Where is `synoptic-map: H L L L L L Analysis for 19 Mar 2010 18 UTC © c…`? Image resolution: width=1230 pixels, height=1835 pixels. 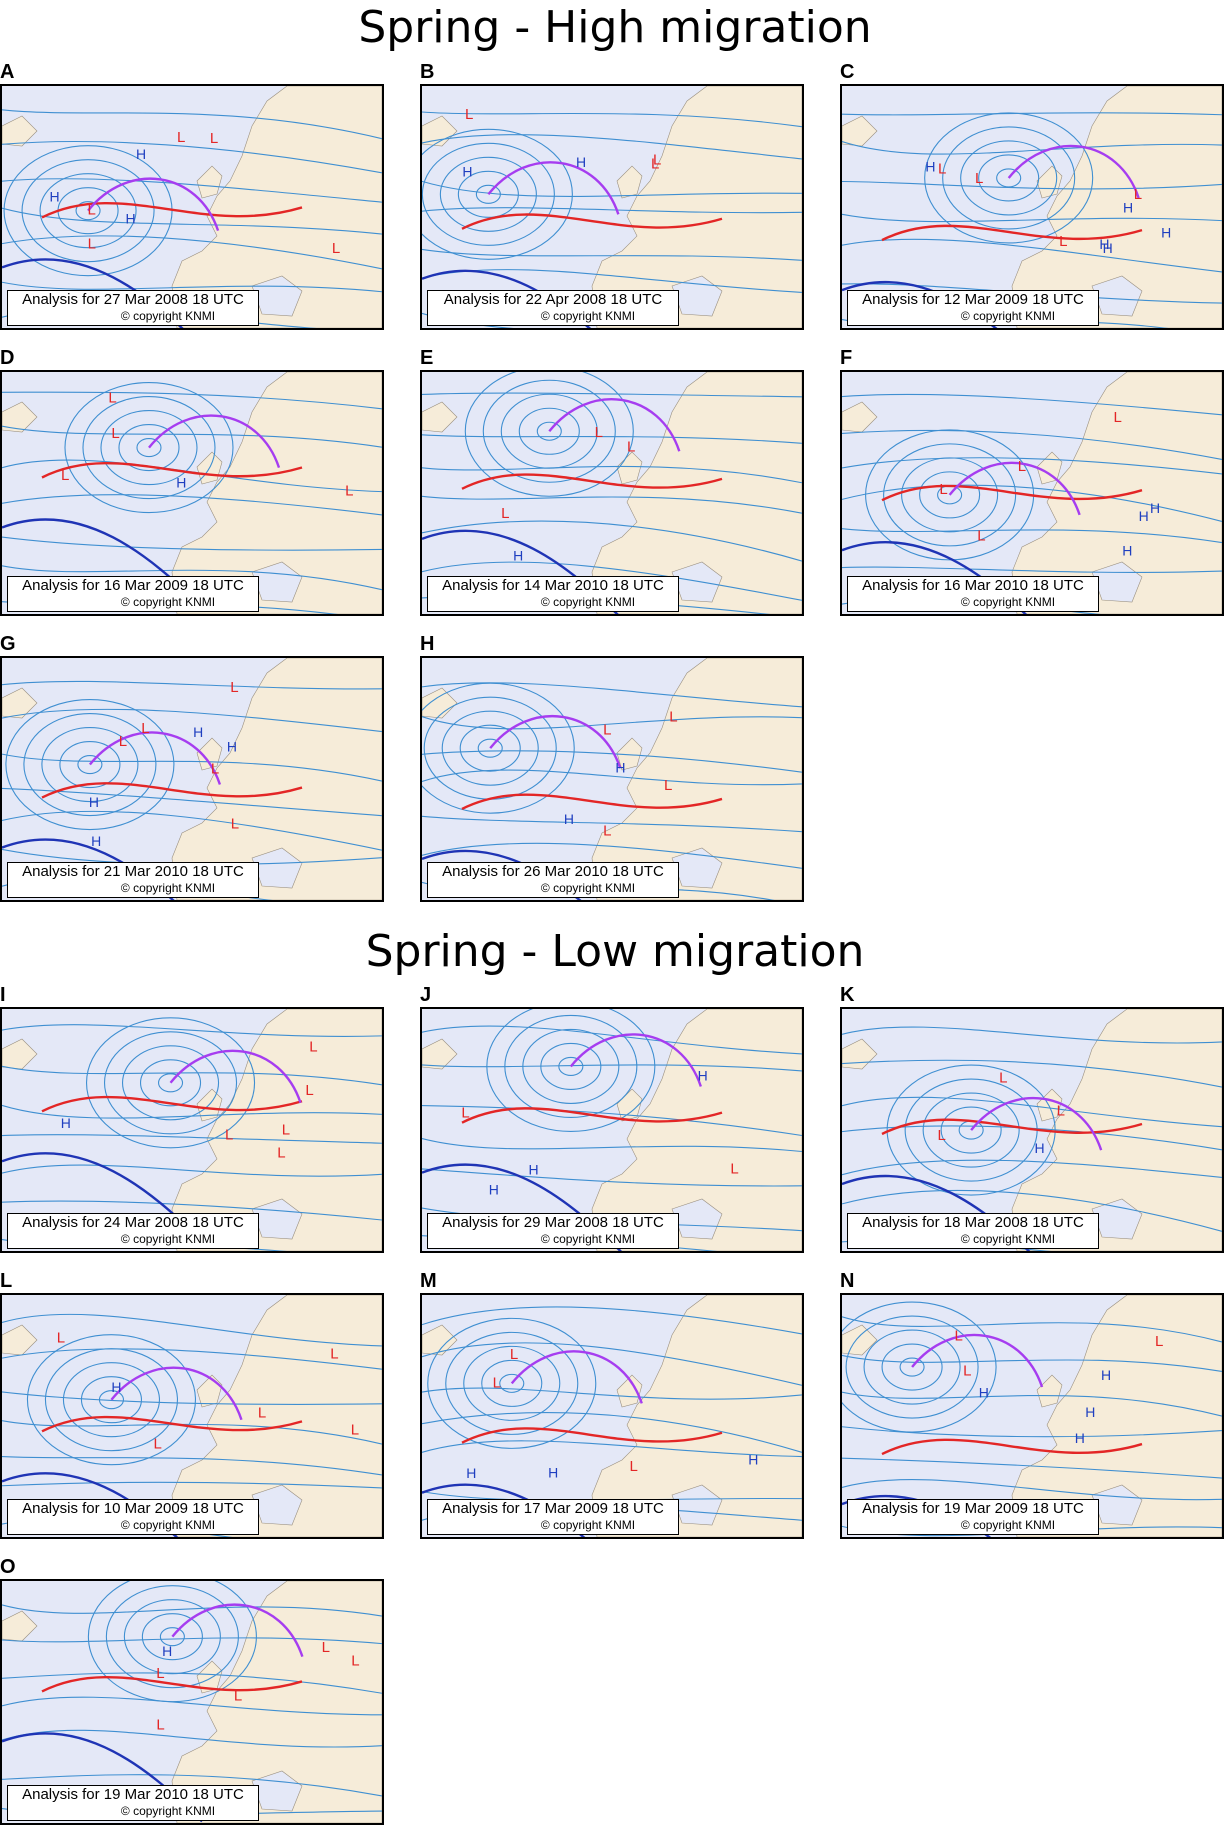
synoptic-map: H L L L L L Analysis for 19 Mar 2010 18 UTC © c… is located at coordinates (192, 1702).